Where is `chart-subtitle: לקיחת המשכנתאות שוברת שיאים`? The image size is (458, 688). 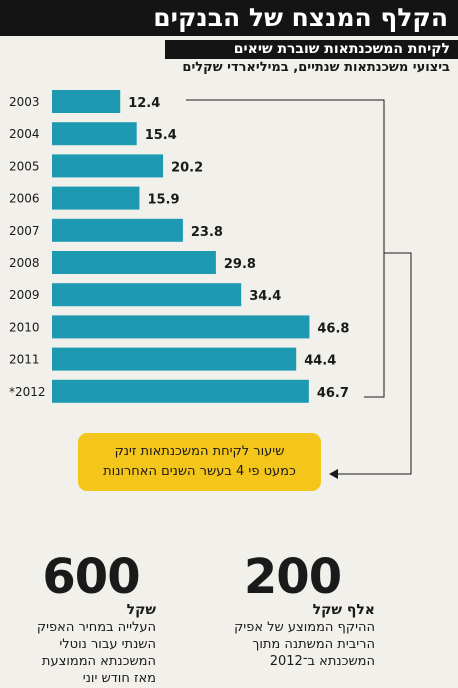 chart-subtitle: לקיחת המשכנתאות שוברת שיאים is located at coordinates (311, 49).